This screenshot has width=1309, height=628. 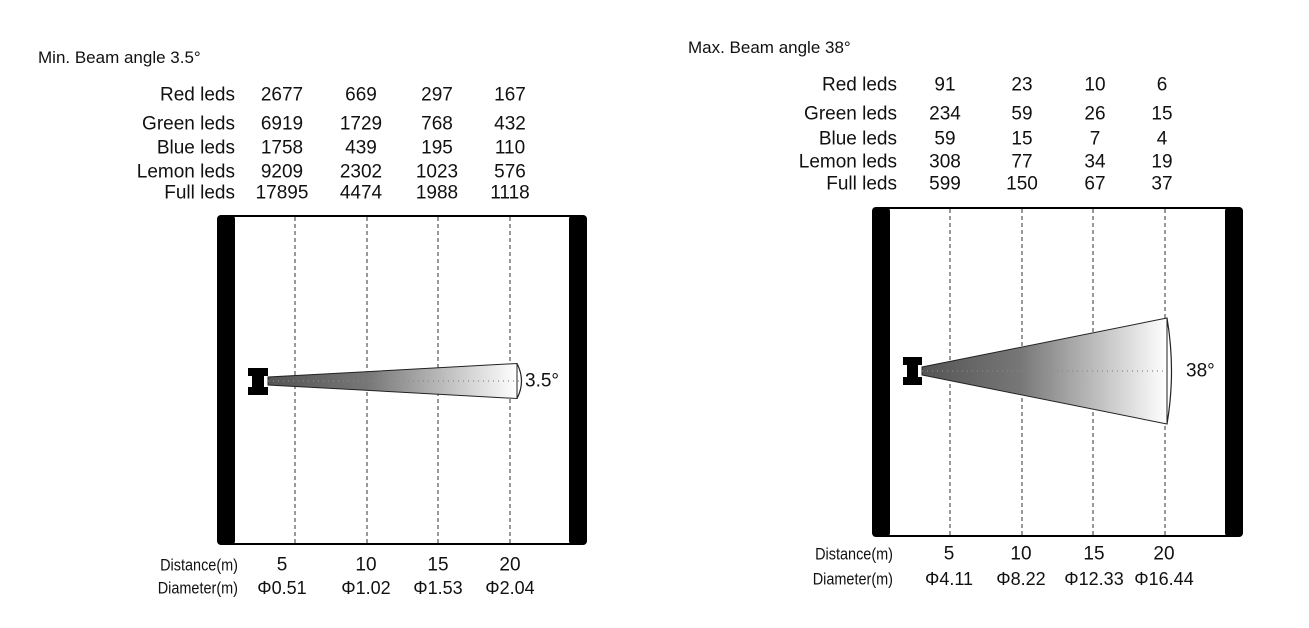 I want to click on lux-value: 308, so click(x=945, y=162).